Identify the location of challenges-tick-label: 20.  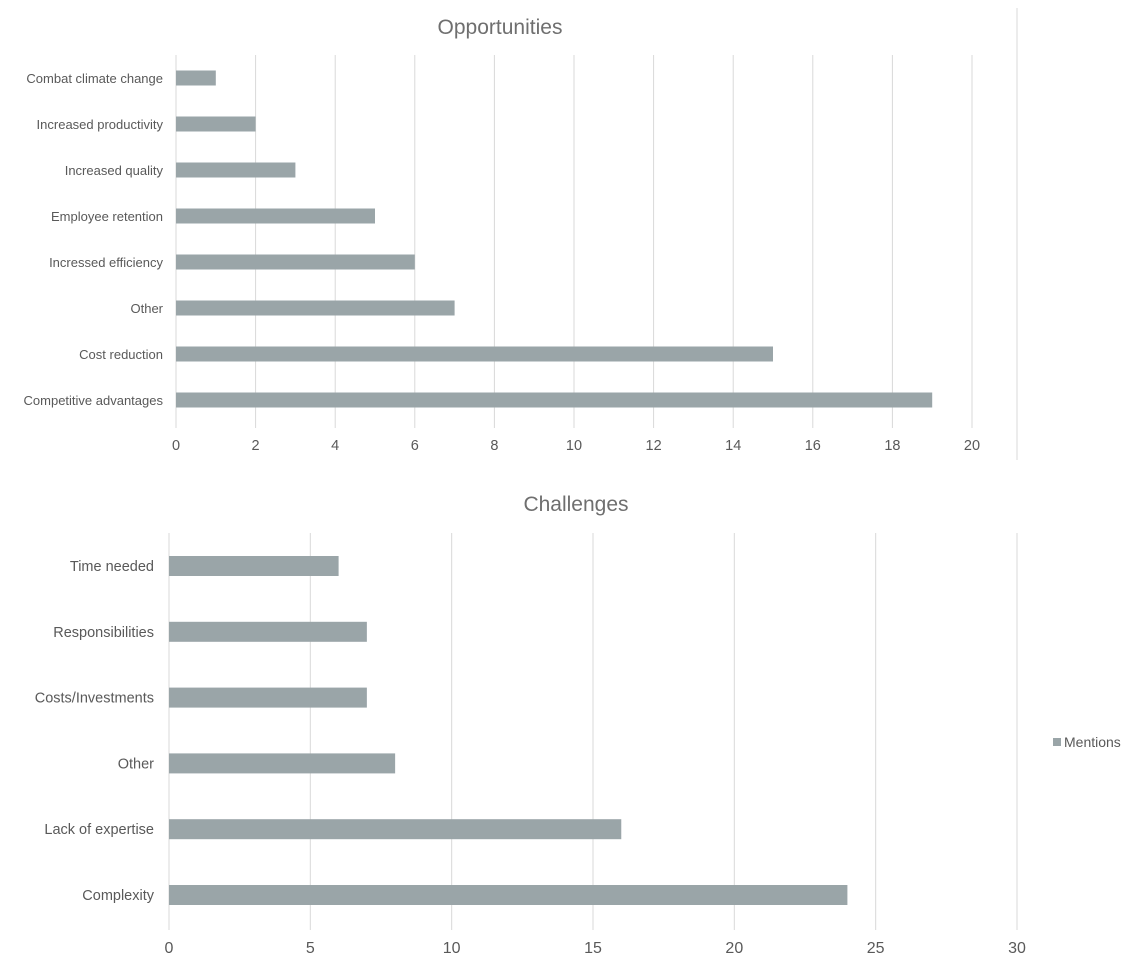
(734, 947).